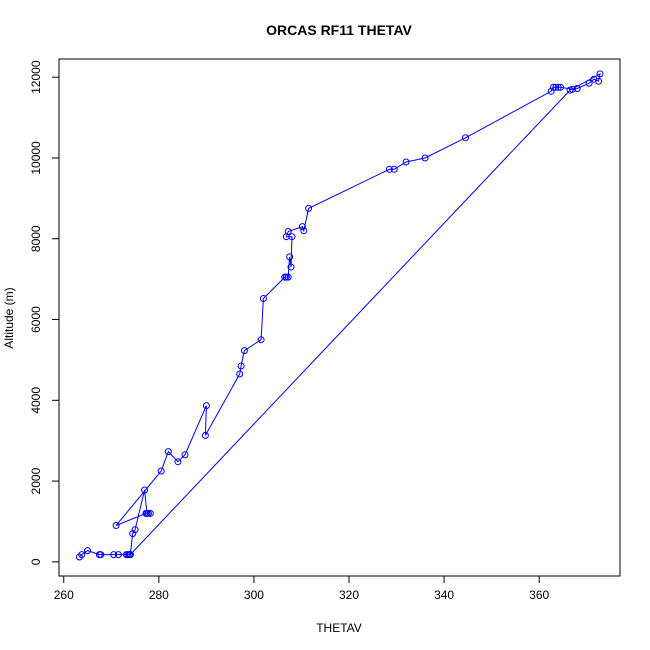 The width and height of the screenshot is (650, 650). What do you see at coordinates (36, 77) in the screenshot?
I see `y-tick-label: 12000` at bounding box center [36, 77].